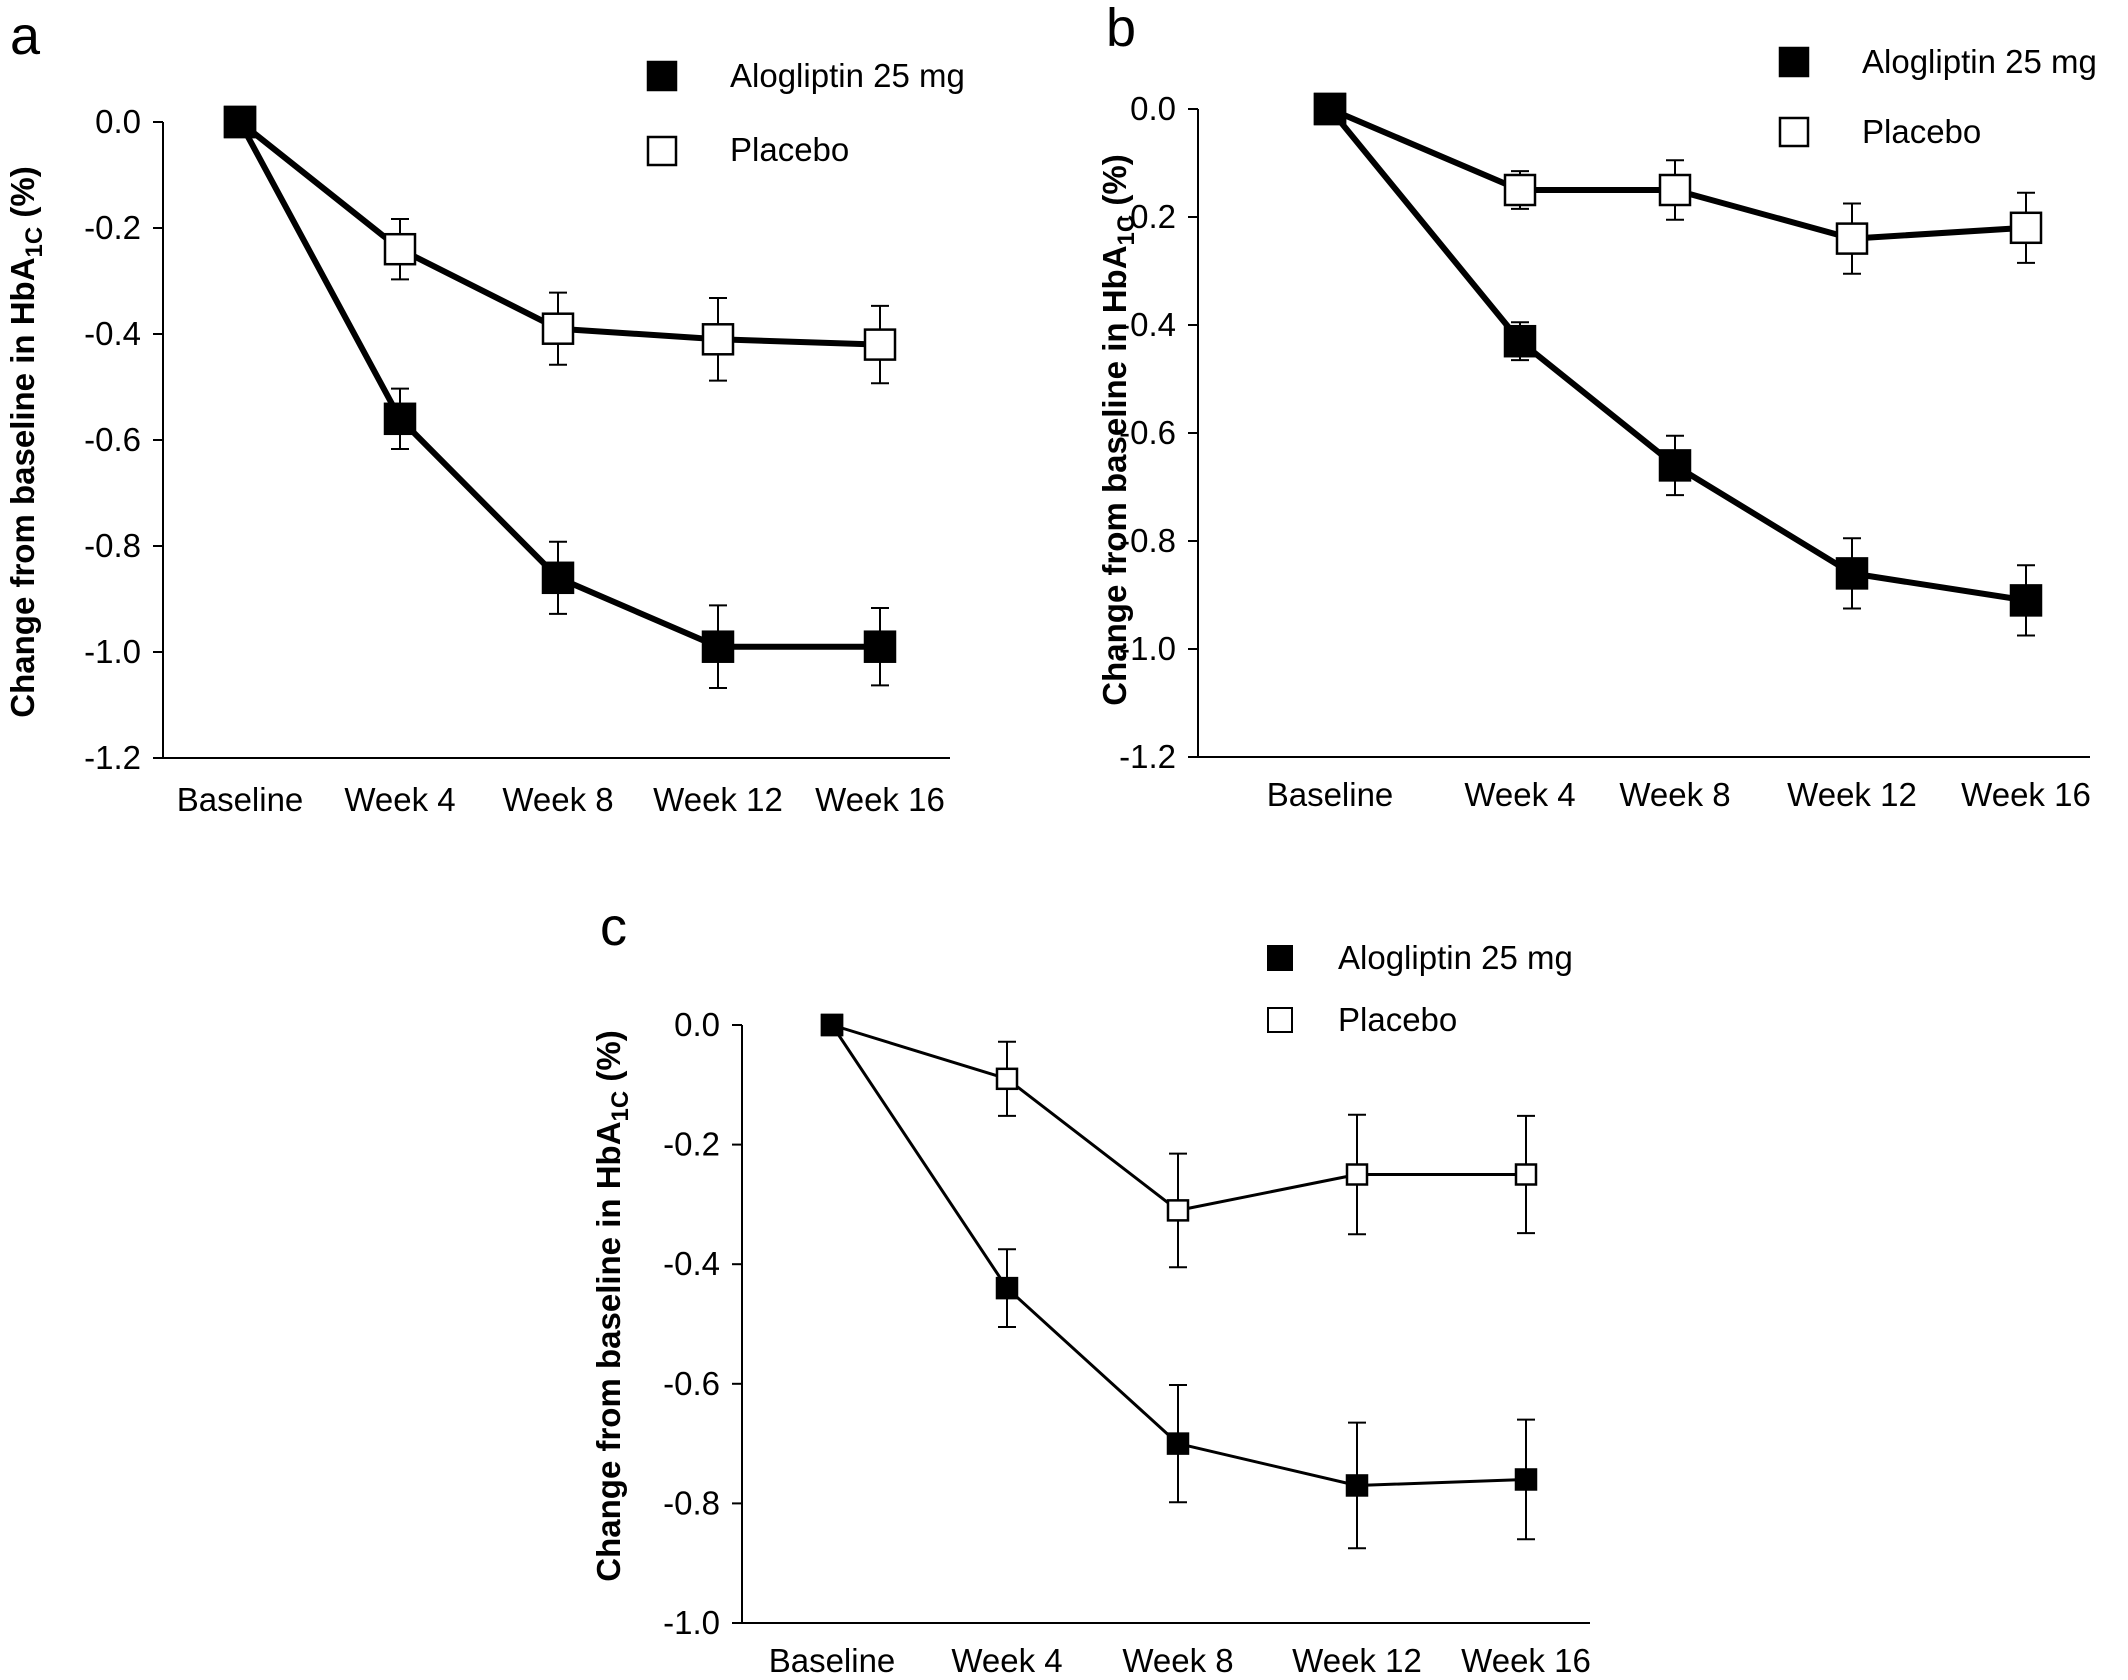  I want to click on panel-a-letter: a, so click(25, 36).